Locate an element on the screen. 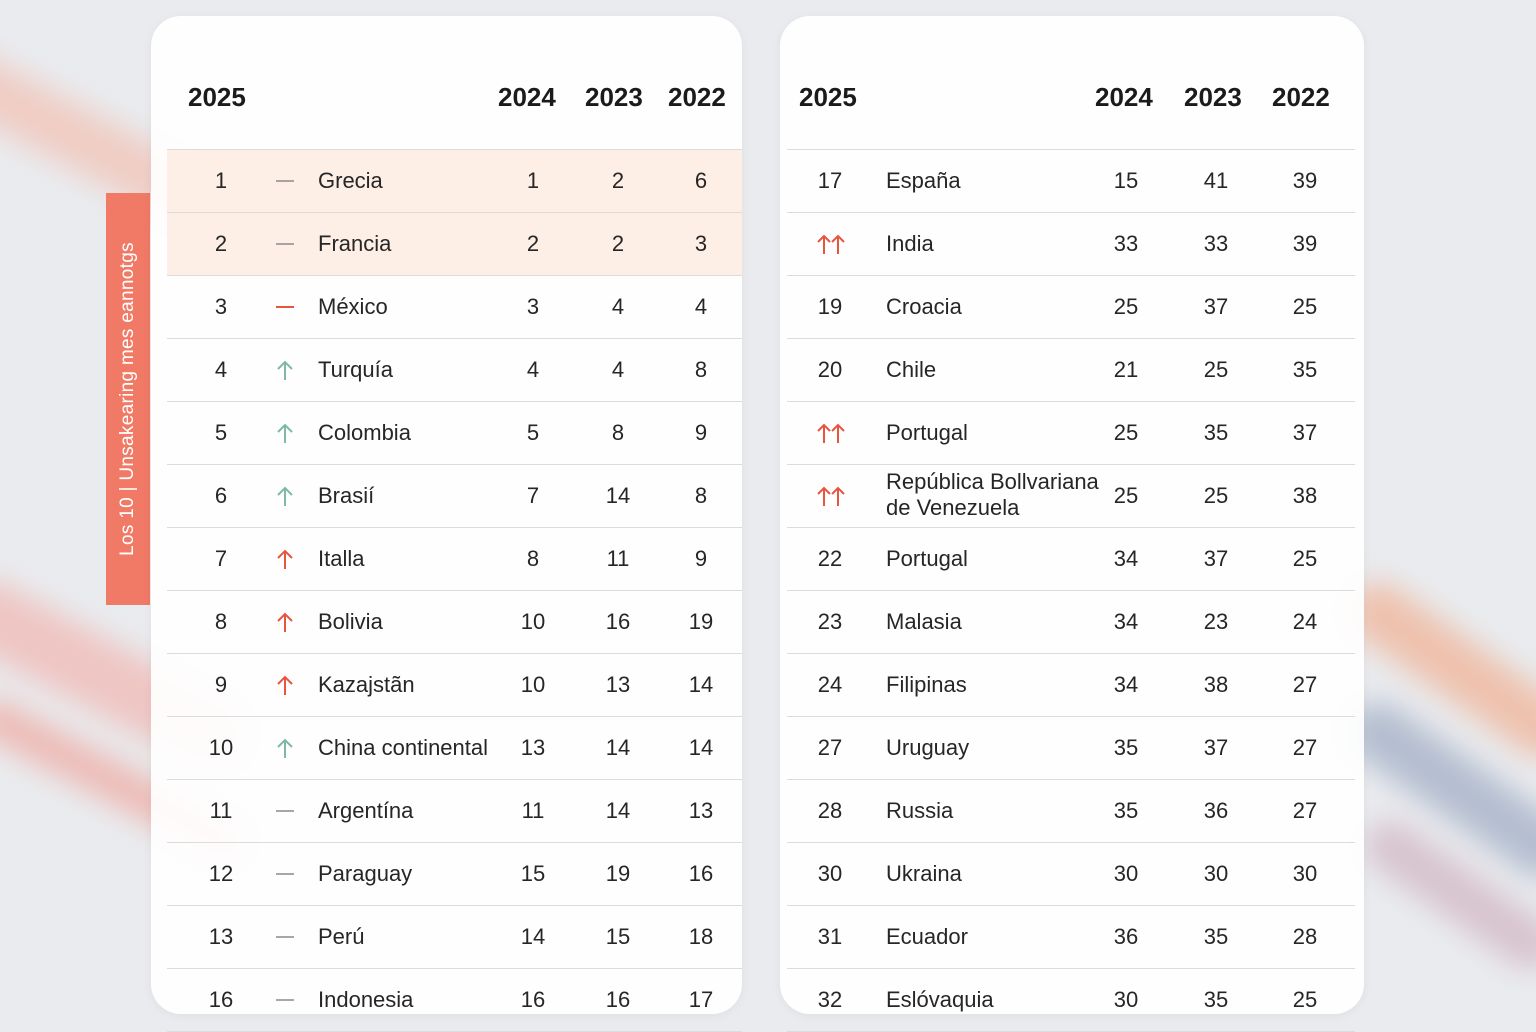 The width and height of the screenshot is (1536, 1032). table-row: 9 Kazajstãn 10 13 14 is located at coordinates (454, 685).